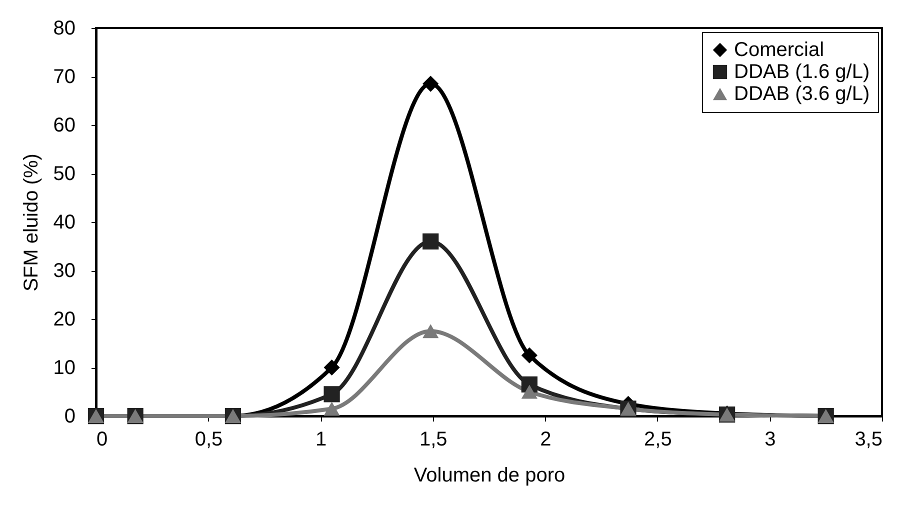 The height and width of the screenshot is (521, 923). What do you see at coordinates (64, 223) in the screenshot?
I see `y-tick-label: 40` at bounding box center [64, 223].